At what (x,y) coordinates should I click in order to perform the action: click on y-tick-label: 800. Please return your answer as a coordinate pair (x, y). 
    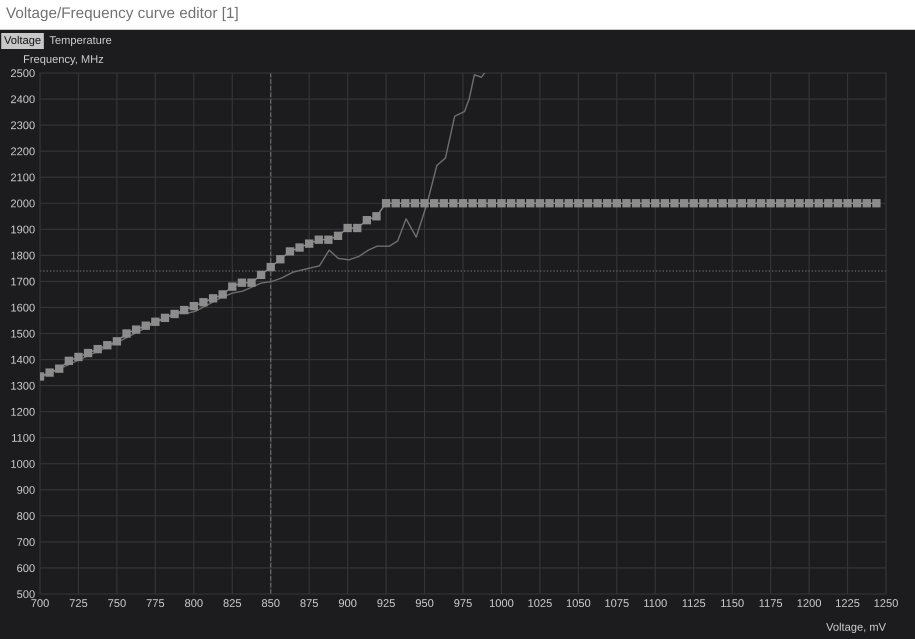
    Looking at the image, I should click on (26, 516).